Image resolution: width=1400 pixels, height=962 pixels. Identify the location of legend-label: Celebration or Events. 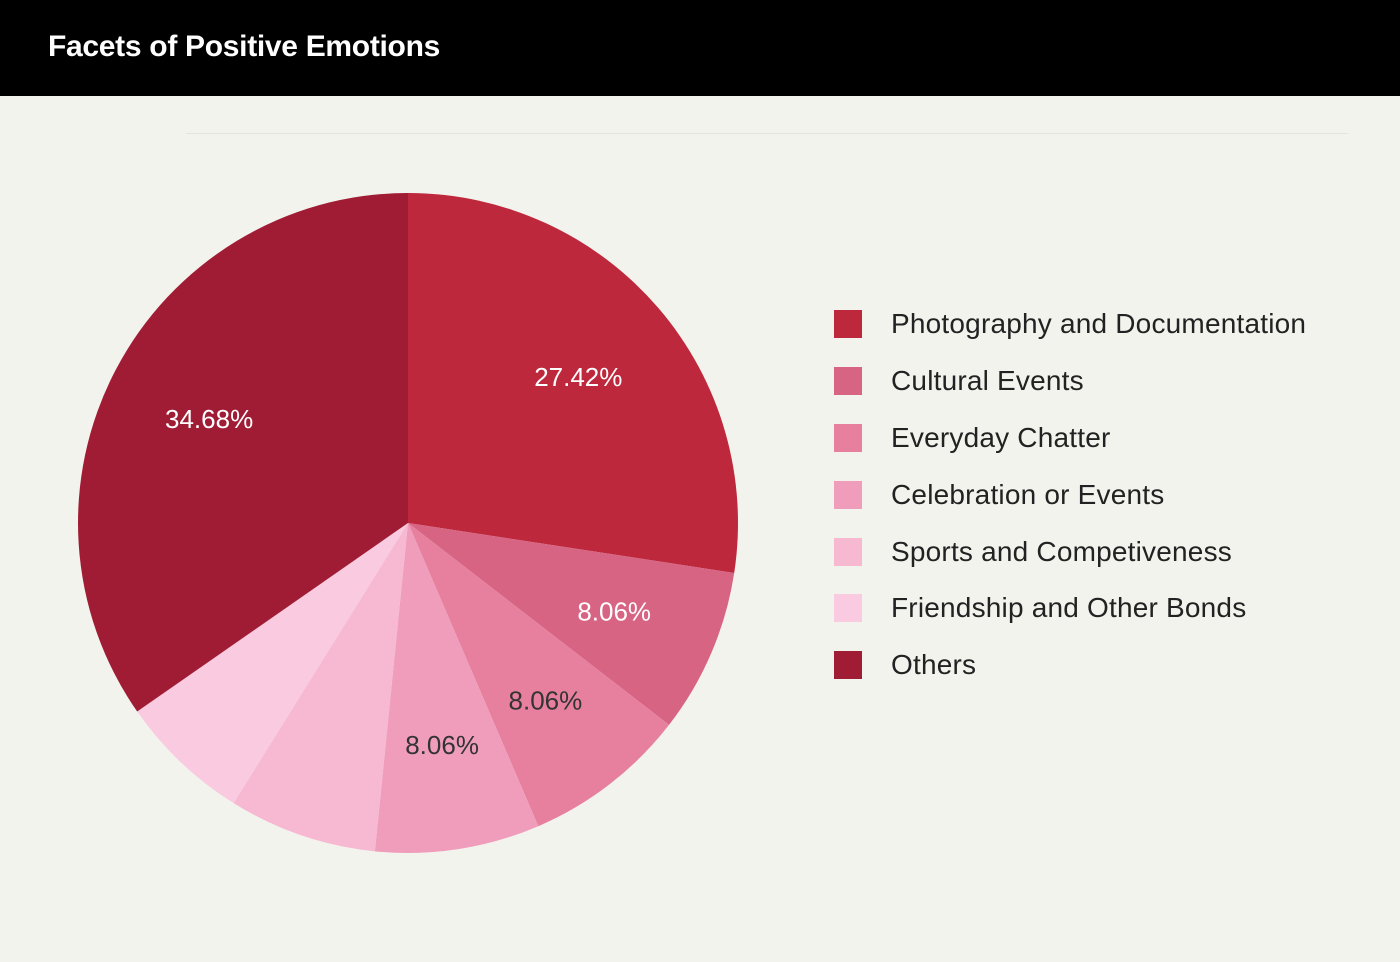
(1028, 494).